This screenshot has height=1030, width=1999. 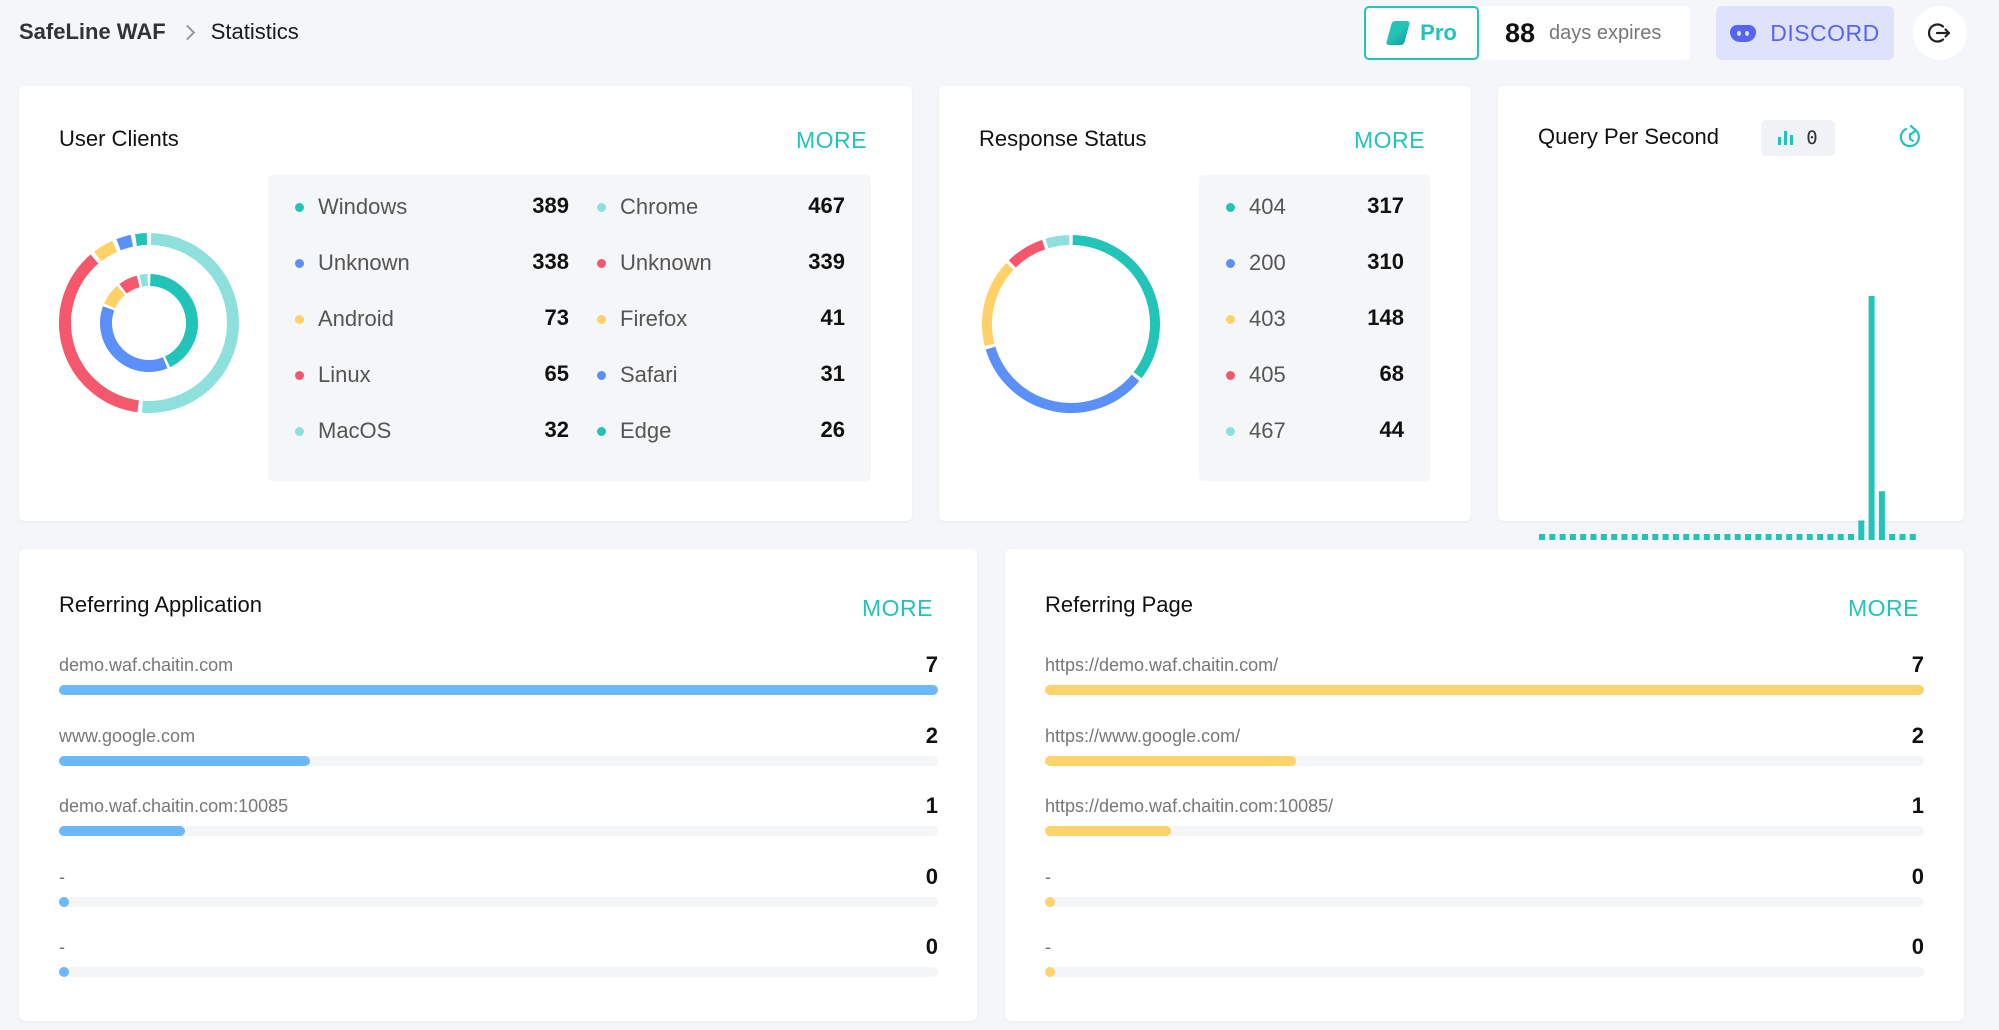 What do you see at coordinates (498, 674) in the screenshot?
I see `ref-app-row: demo.waf.chaitin.com 7` at bounding box center [498, 674].